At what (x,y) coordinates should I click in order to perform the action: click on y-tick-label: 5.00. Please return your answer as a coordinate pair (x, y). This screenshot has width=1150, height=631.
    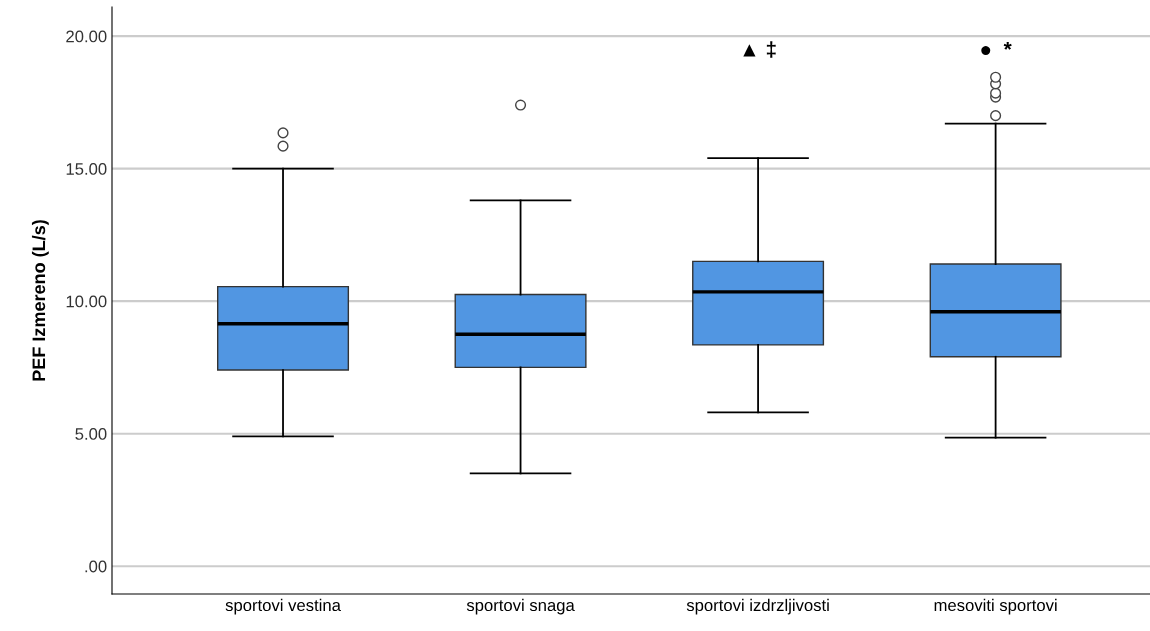
    Looking at the image, I should click on (91, 434).